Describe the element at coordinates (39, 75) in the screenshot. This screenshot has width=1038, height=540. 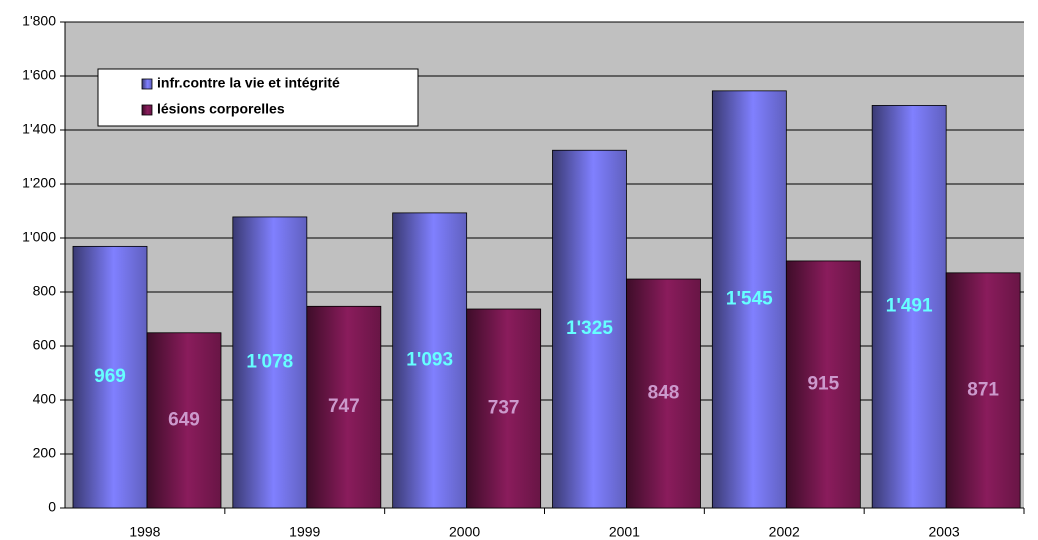
I see `y-tick-label: 1'600` at that location.